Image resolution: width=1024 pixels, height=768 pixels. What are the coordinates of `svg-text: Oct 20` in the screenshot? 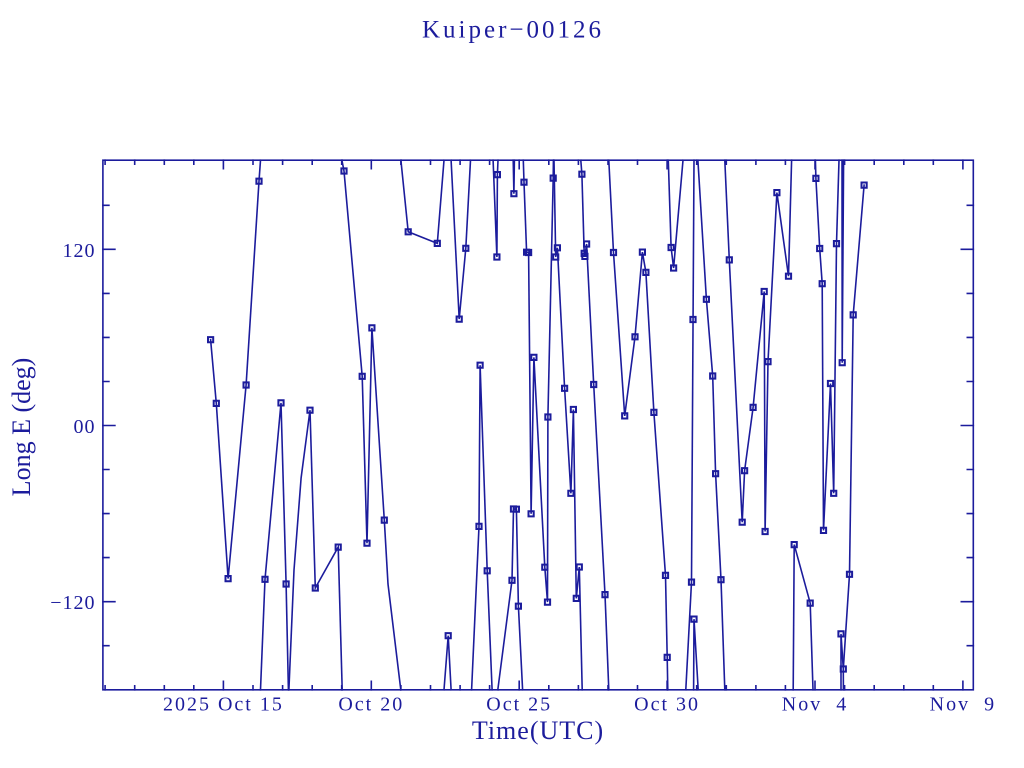 It's located at (371, 705).